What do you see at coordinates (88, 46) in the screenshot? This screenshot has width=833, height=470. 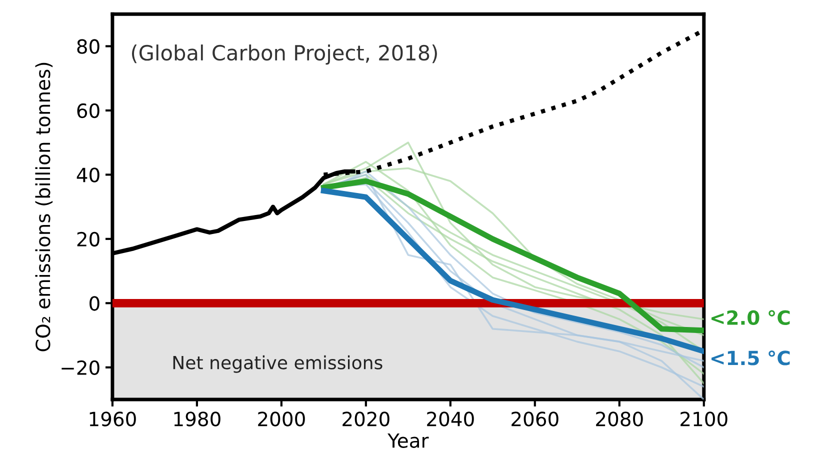 I see `y-tick-label: 80` at bounding box center [88, 46].